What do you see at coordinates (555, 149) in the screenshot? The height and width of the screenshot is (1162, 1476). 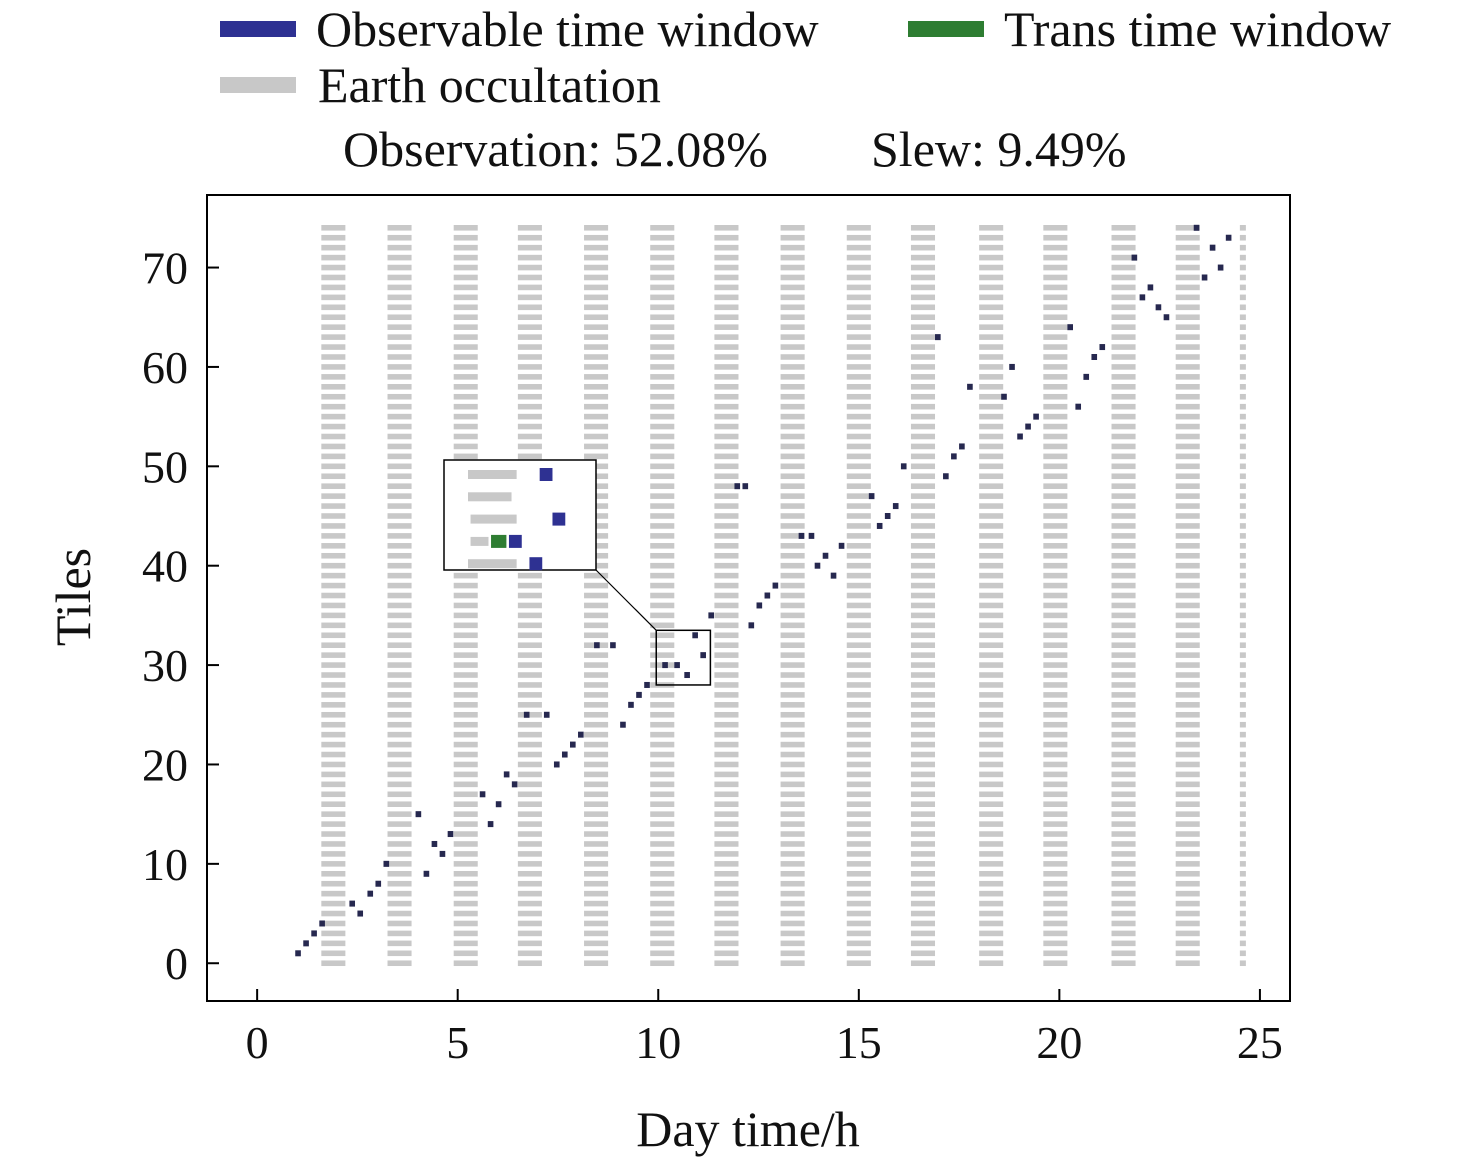 I see `observation-stat: Observation: 52.08%` at bounding box center [555, 149].